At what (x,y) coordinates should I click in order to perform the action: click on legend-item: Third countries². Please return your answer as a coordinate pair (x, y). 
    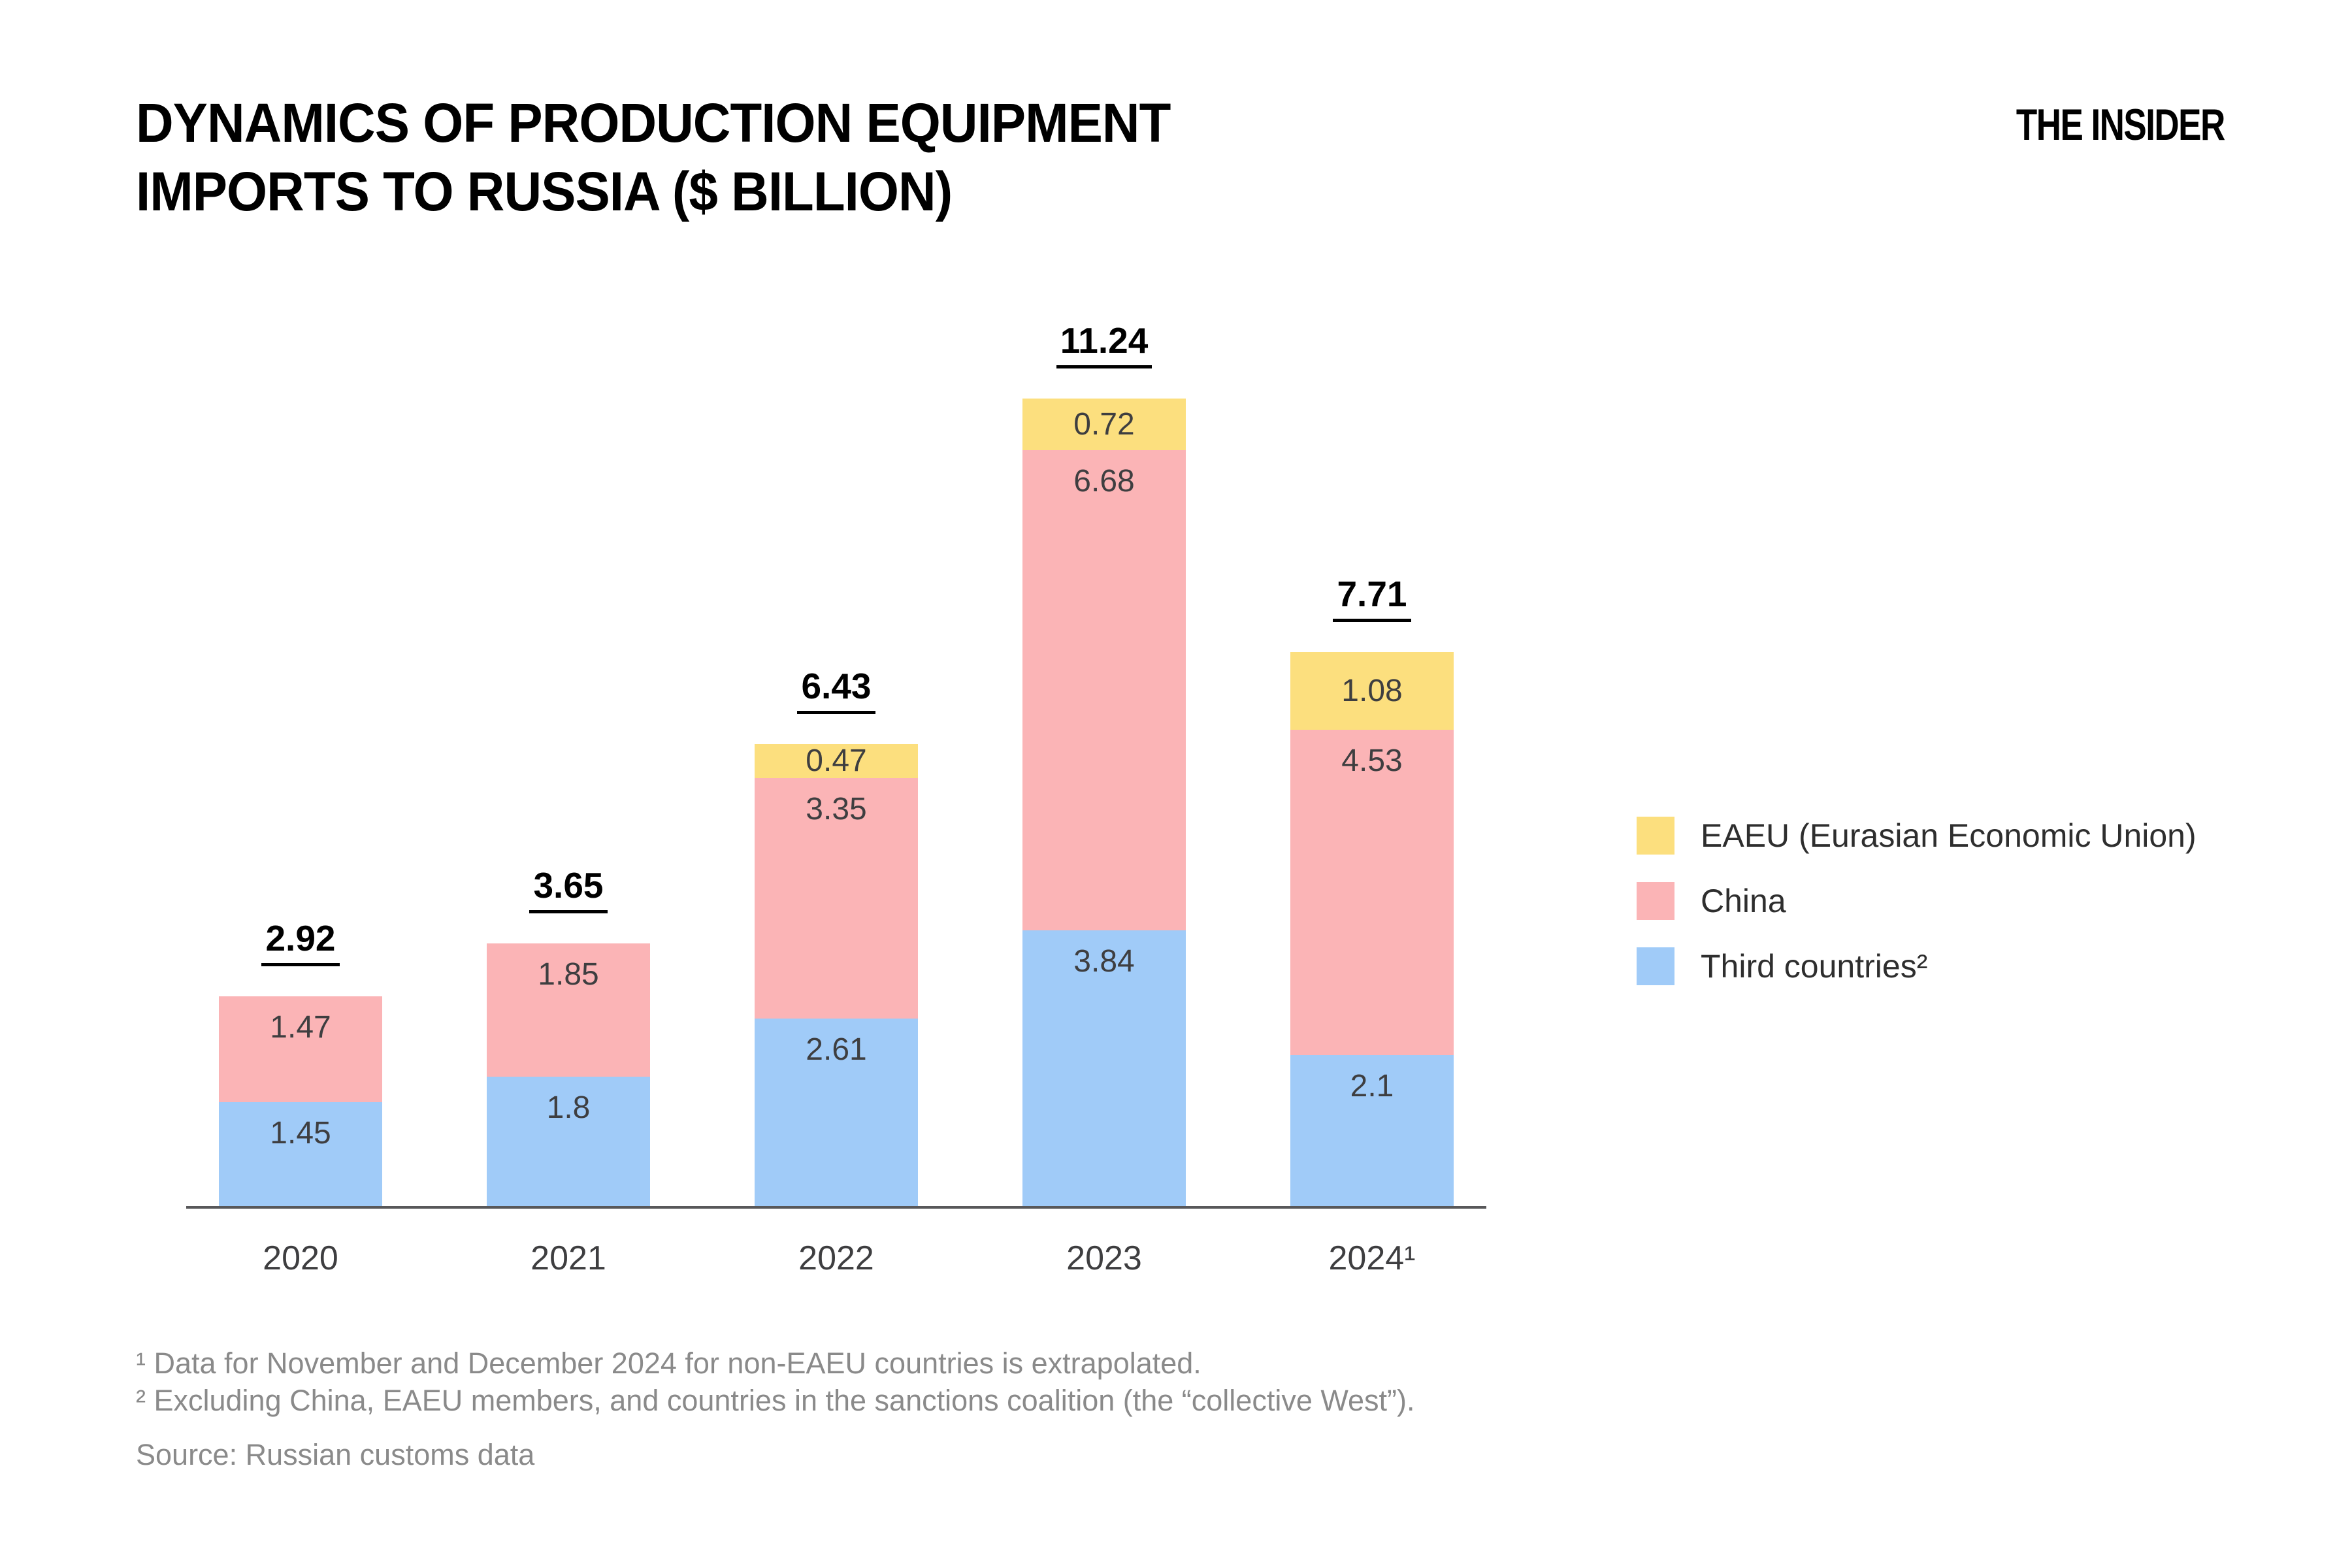
    Looking at the image, I should click on (1917, 966).